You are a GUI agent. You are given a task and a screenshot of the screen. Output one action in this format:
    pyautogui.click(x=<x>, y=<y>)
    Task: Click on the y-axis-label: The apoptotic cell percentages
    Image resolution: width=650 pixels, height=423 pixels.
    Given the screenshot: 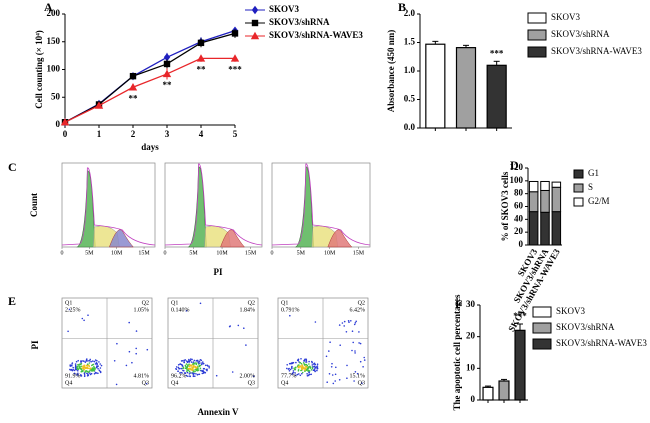 What is the action you would take?
    pyautogui.click(x=457, y=352)
    